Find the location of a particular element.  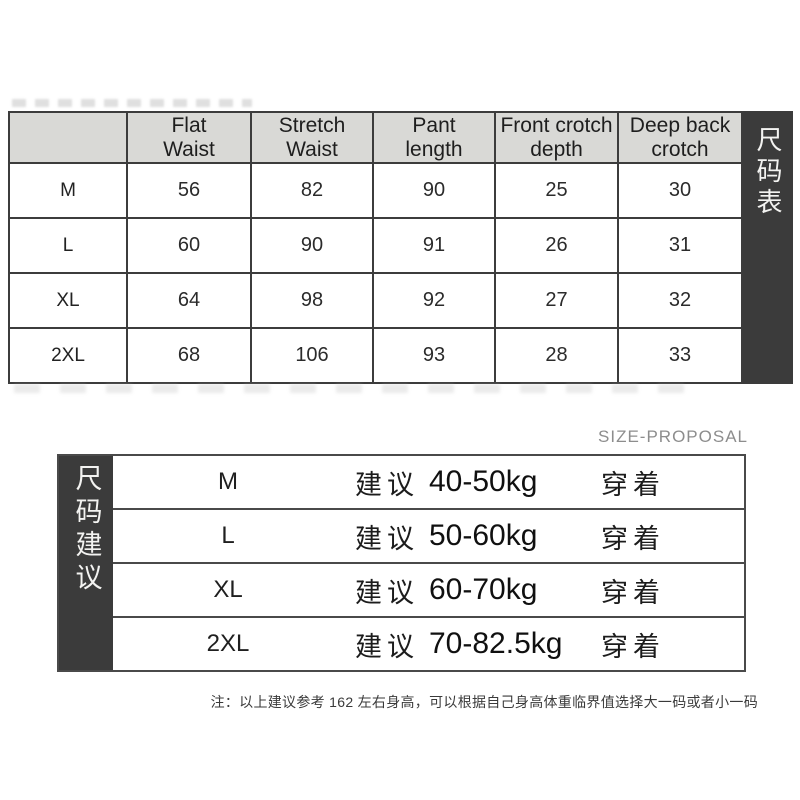

weight-range: 70-82.5kg is located at coordinates (496, 643).